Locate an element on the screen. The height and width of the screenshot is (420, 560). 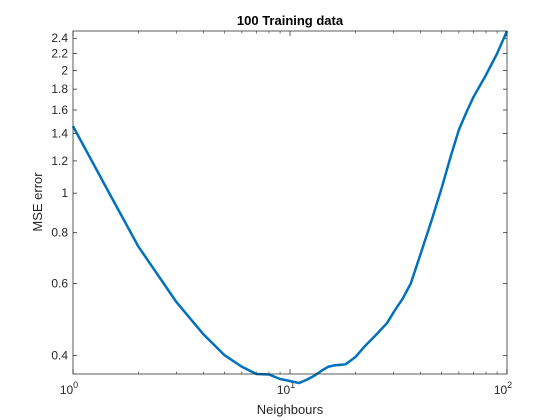
y-tick-label: 1 is located at coordinates (64, 193).